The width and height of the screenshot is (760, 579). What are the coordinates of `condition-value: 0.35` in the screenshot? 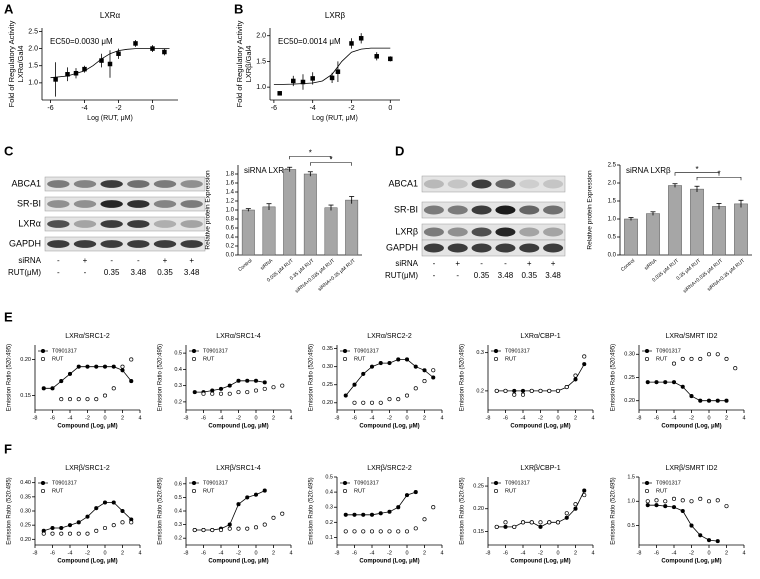 It's located at (112, 272).